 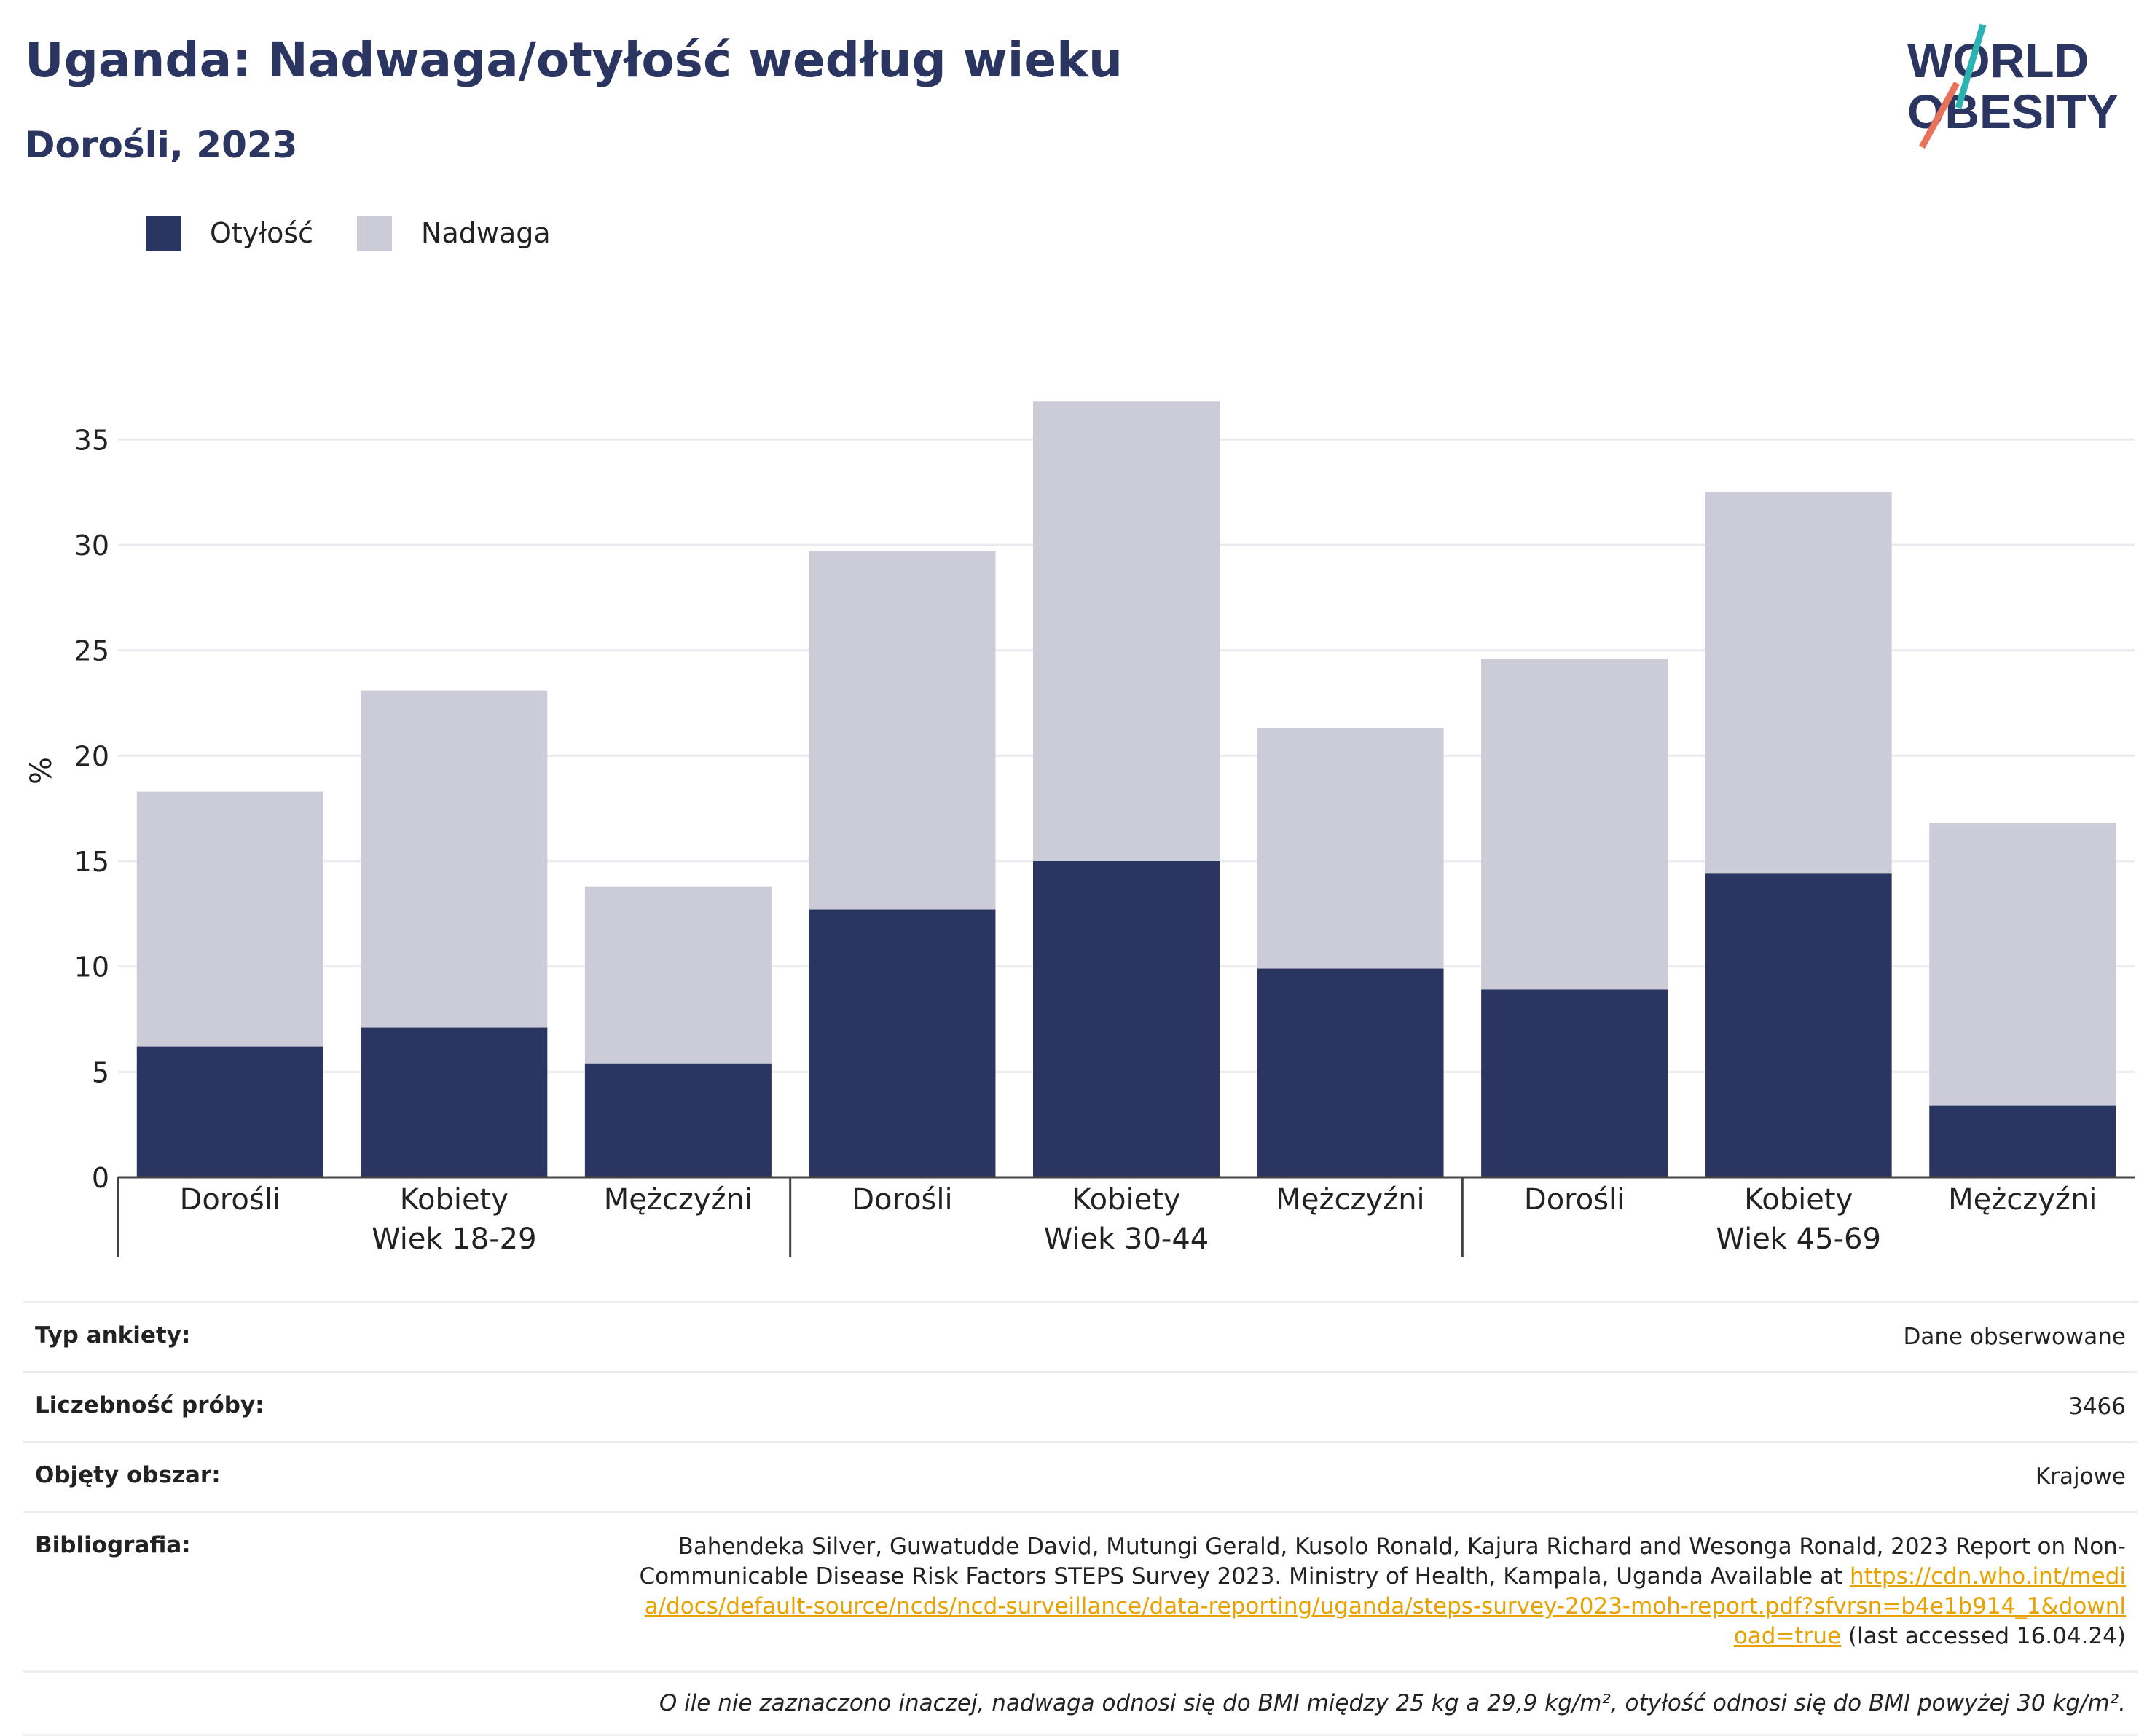 I want to click on world-obesity-logo: WORLD OBESITY, so click(x=2013, y=86).